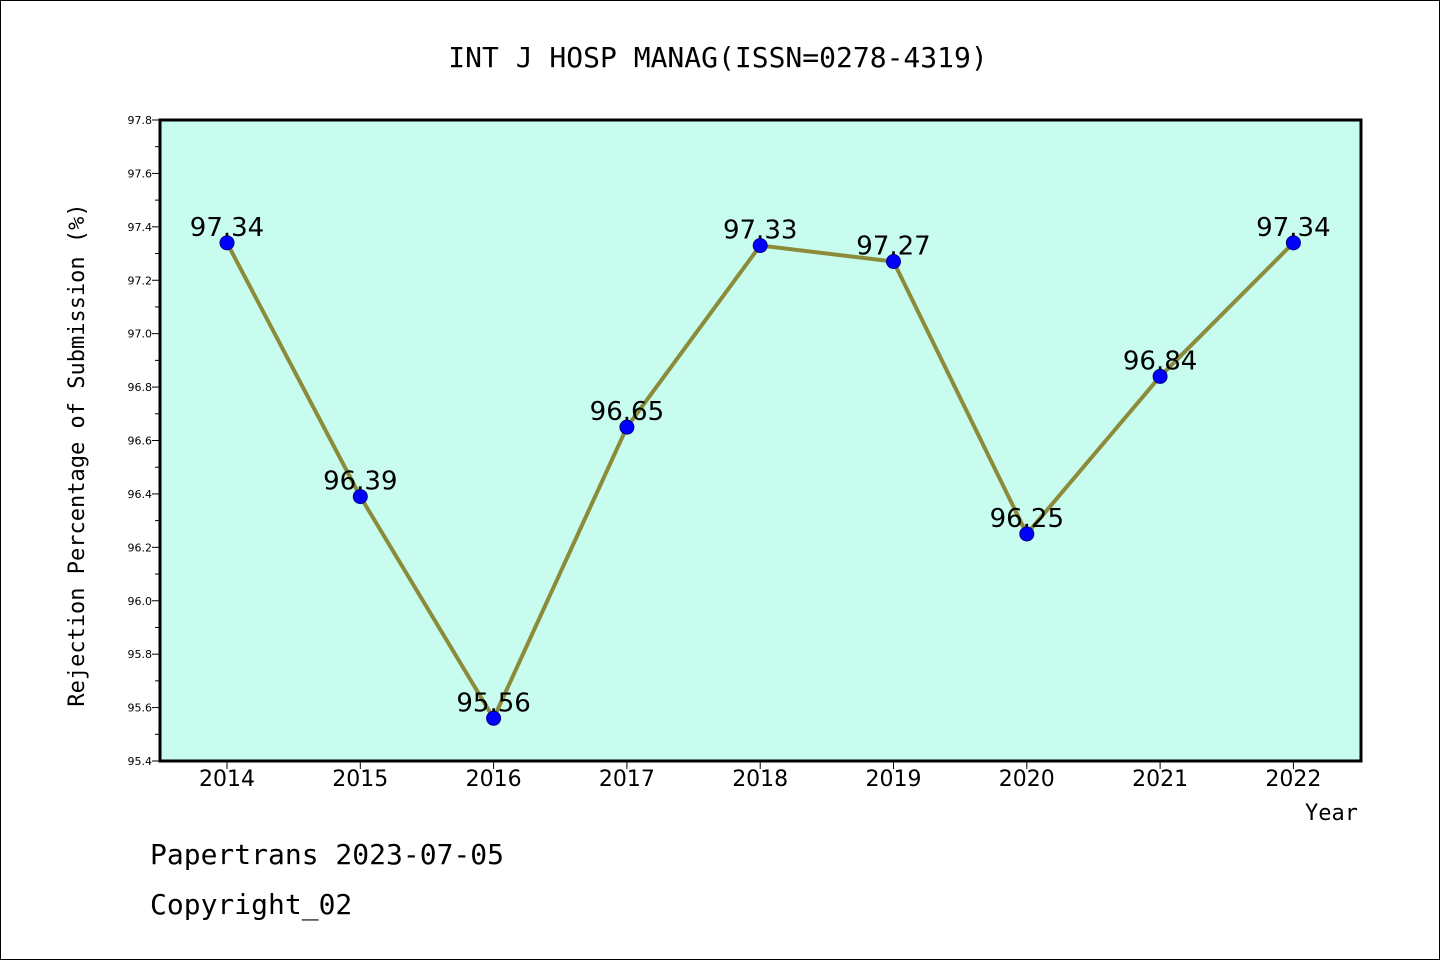 This screenshot has height=960, width=1440. What do you see at coordinates (227, 779) in the screenshot?
I see `x-tick-label: 2014` at bounding box center [227, 779].